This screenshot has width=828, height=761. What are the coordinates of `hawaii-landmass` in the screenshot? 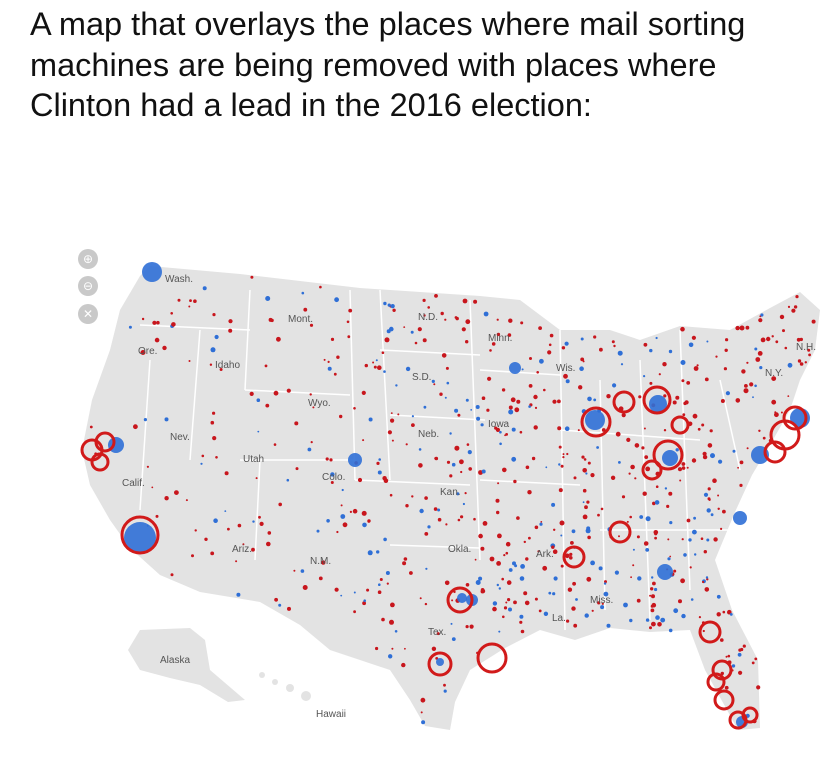 It's located at (285, 686).